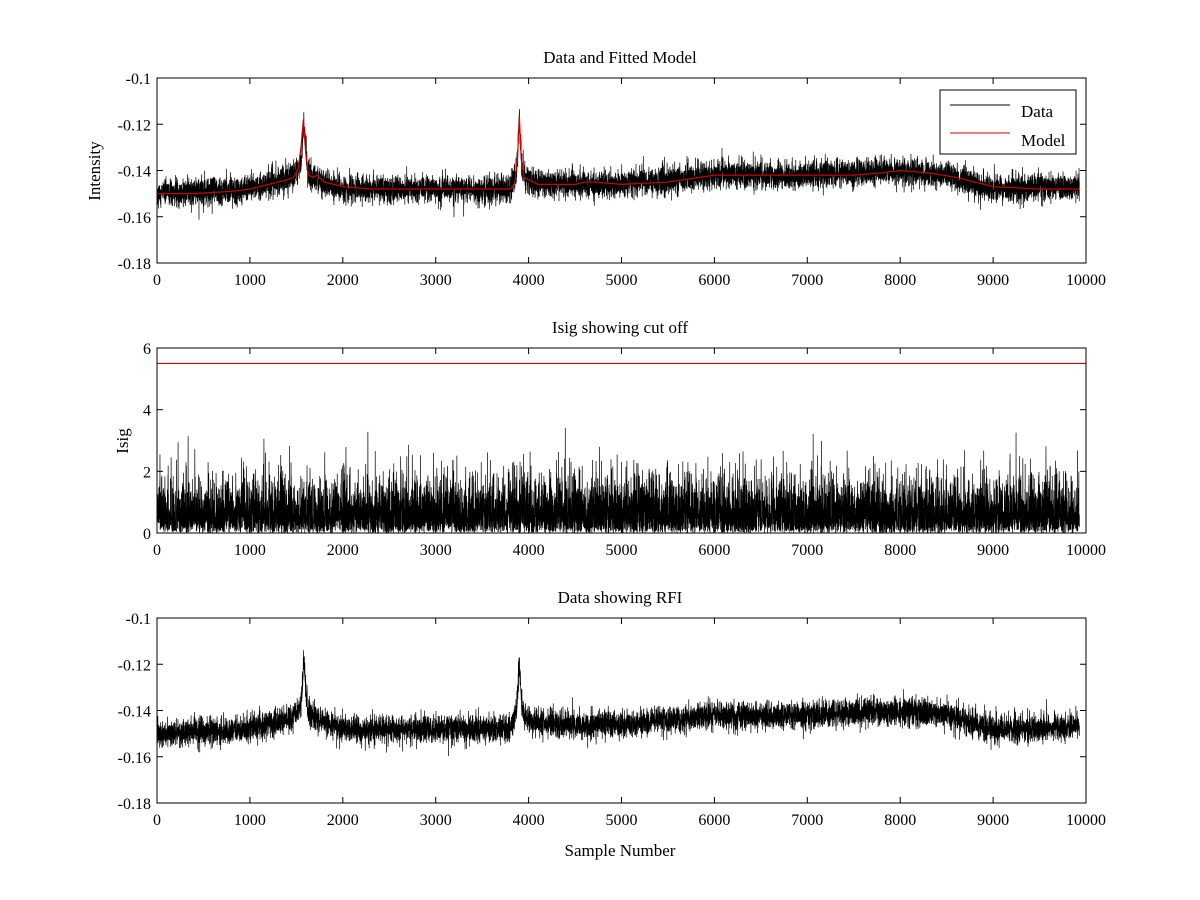 The width and height of the screenshot is (1200, 900). Describe the element at coordinates (94, 171) in the screenshot. I see `y-axis-label: Intensity` at that location.